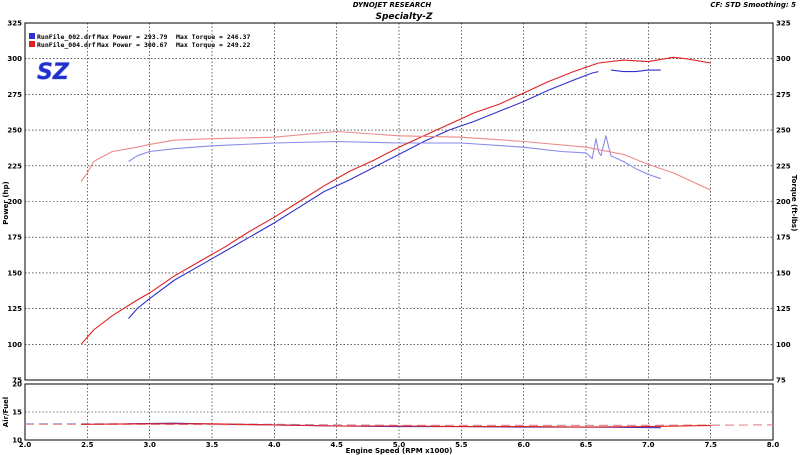 The height and width of the screenshot is (455, 800). What do you see at coordinates (66, 37) in the screenshot?
I see `legend-file-run-002: RunFile_002.drf` at bounding box center [66, 37].